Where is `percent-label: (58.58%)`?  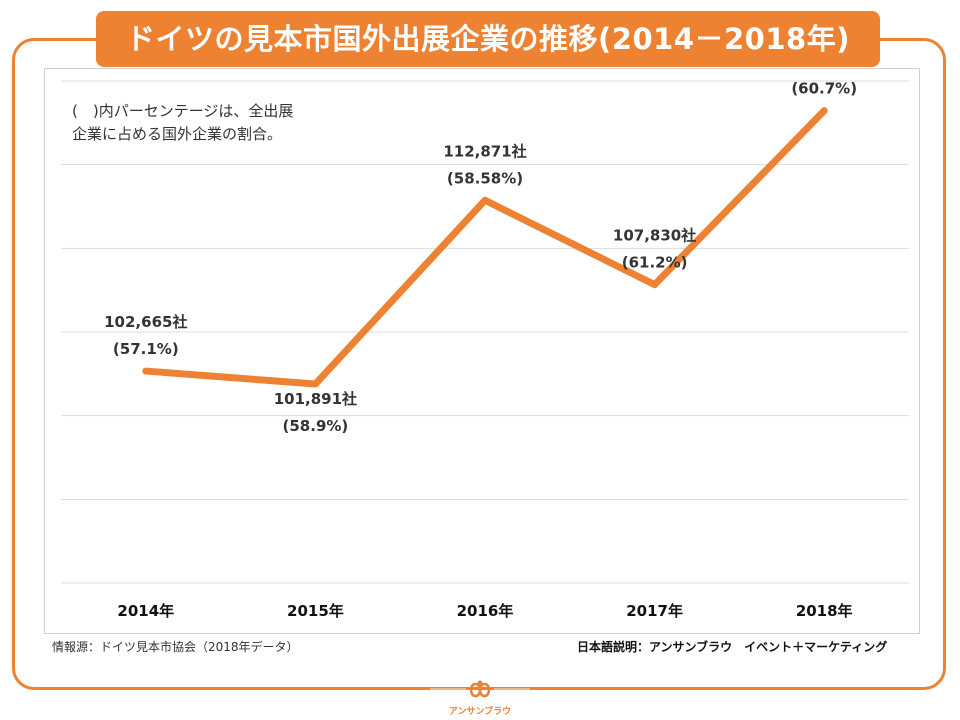
percent-label: (58.58%) is located at coordinates (485, 178).